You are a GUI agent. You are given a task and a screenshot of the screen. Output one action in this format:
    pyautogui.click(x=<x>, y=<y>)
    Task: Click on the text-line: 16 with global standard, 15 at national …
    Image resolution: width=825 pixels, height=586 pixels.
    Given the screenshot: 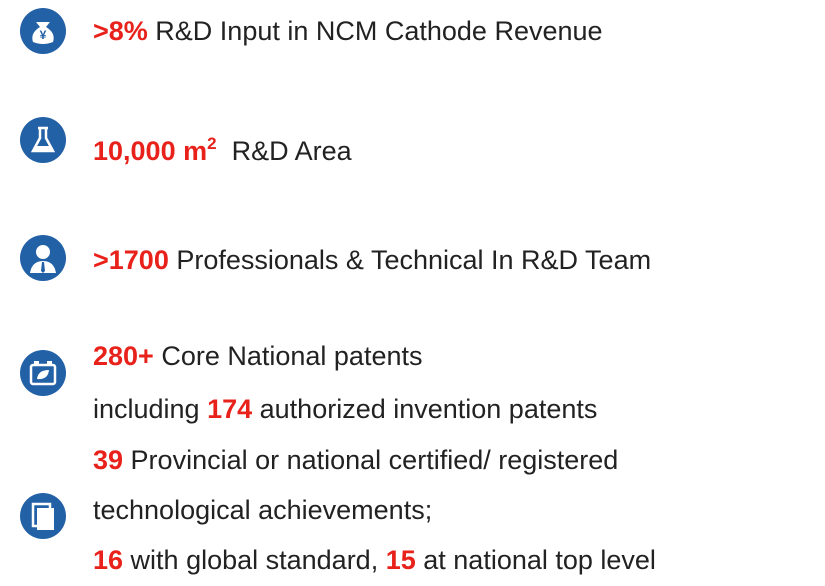 What is the action you would take?
    pyautogui.click(x=374, y=560)
    